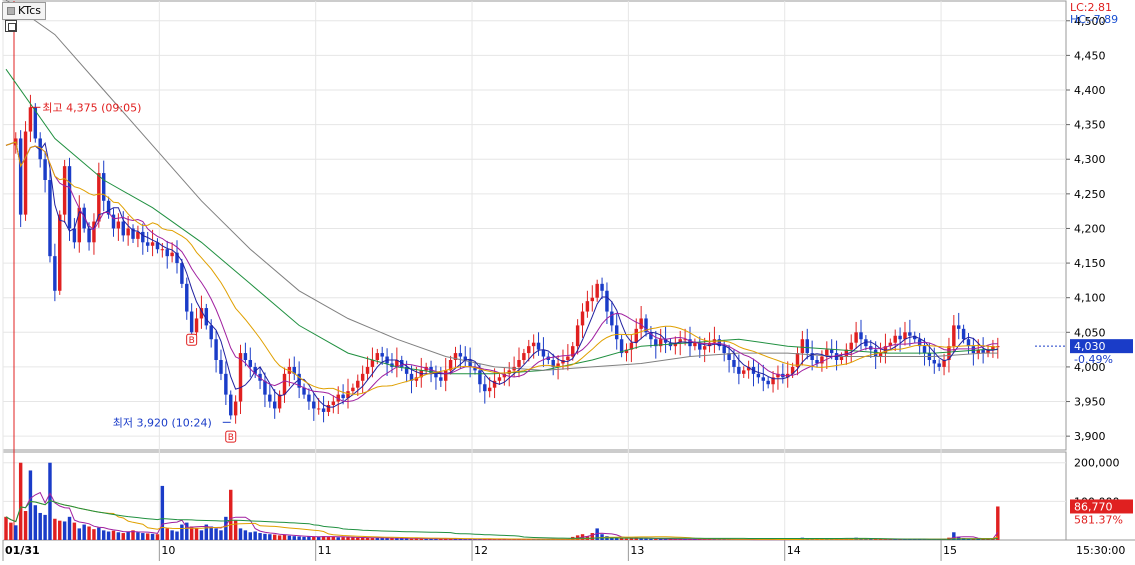 This screenshot has width=1135, height=565. What do you see at coordinates (162, 422) in the screenshot?
I see `low-annotation: 최저 3,920 (10:24)` at bounding box center [162, 422].